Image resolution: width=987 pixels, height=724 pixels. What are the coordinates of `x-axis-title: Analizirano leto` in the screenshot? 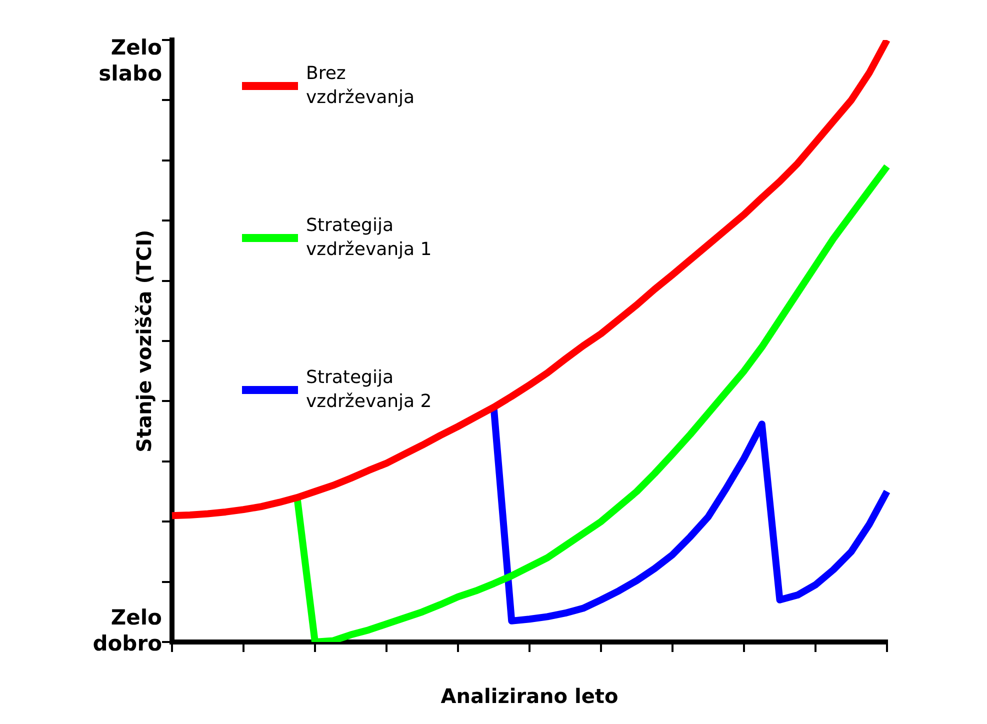 It's located at (529, 696).